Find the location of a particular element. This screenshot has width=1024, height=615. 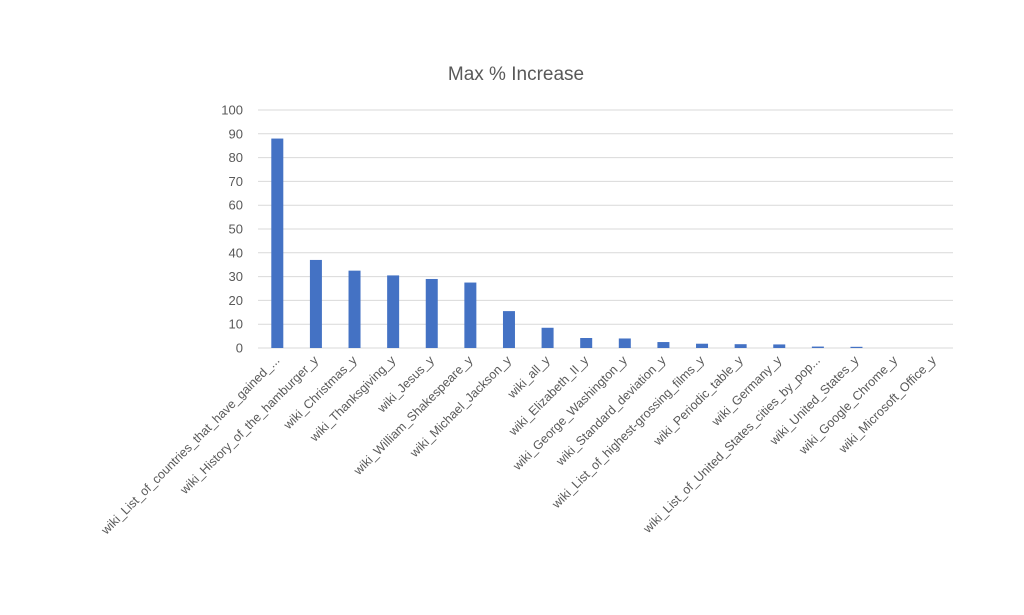

y-tick-label: 70 is located at coordinates (236, 181).